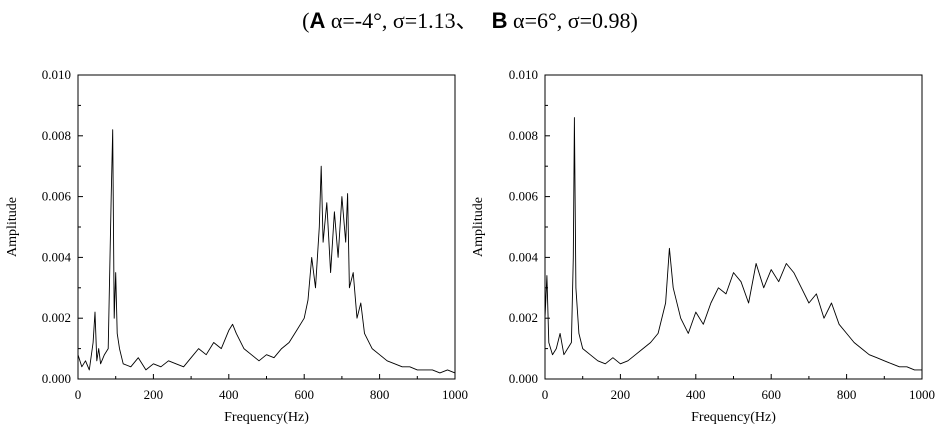 This screenshot has height=430, width=941. Describe the element at coordinates (57, 256) in the screenshot. I see `y-tick-label-a: 0.004` at that location.